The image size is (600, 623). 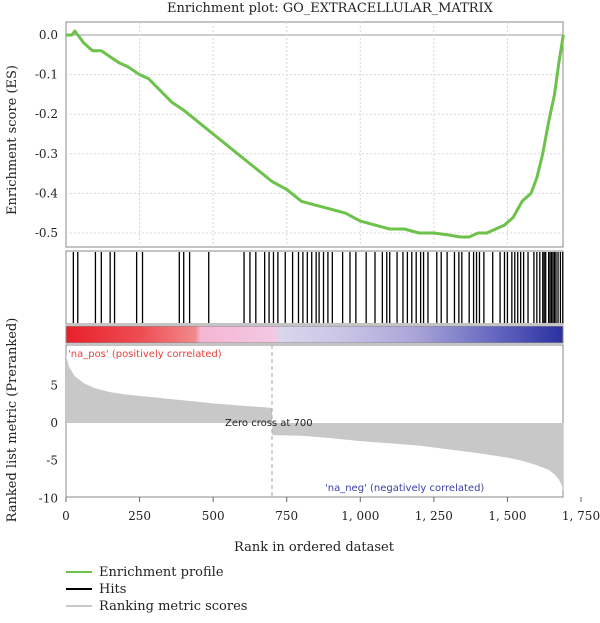 I want to click on ranking-y-axis-label: Ranked list metric (Preranked), so click(x=12, y=420).